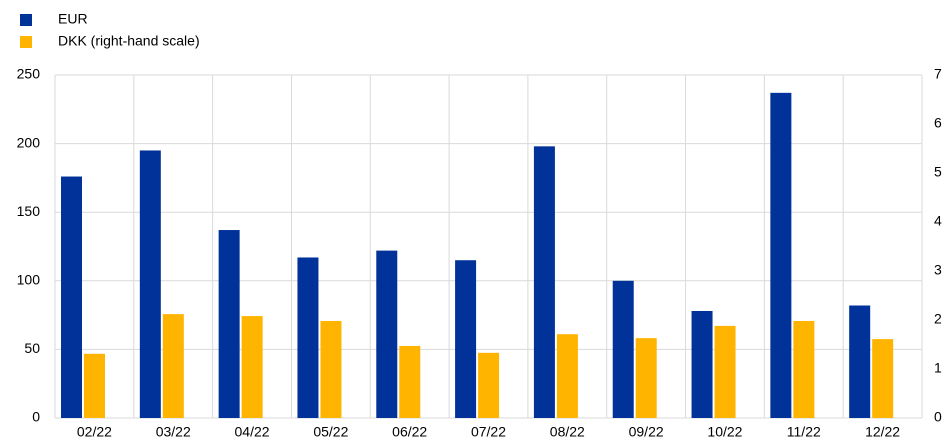 The height and width of the screenshot is (441, 947). Describe the element at coordinates (567, 432) in the screenshot. I see `x-tick-label: 08/22` at that location.